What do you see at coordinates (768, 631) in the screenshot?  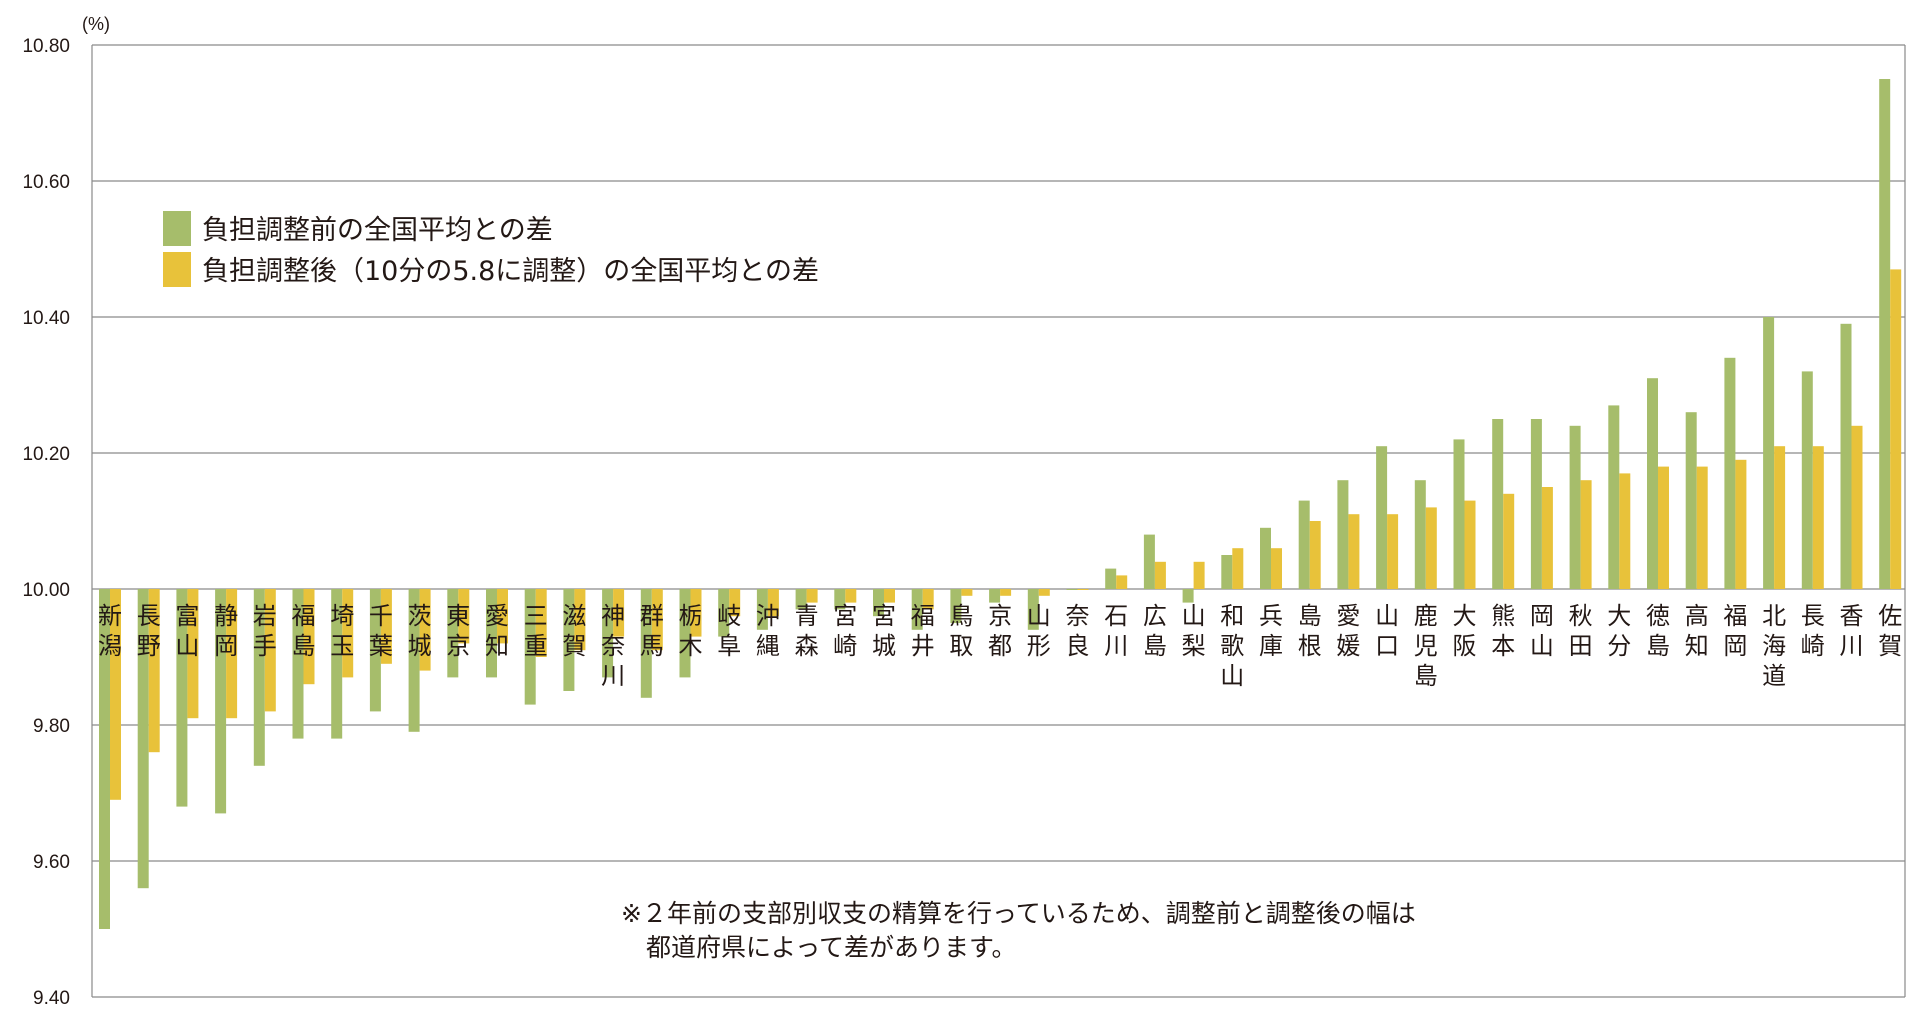 I see `category-label: 沖縄` at bounding box center [768, 631].